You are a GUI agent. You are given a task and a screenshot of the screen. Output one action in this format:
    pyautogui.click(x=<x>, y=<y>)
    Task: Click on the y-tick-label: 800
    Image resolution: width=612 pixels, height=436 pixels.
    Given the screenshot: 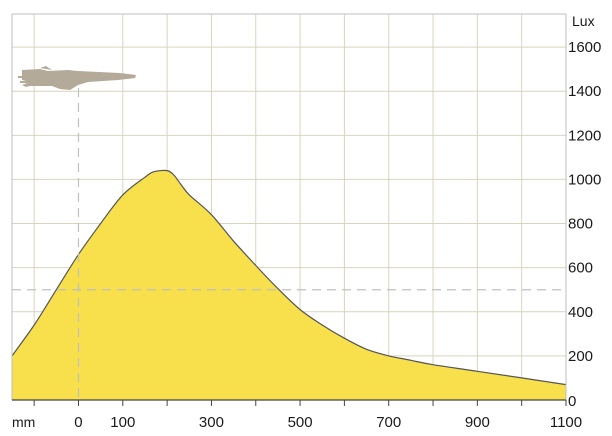 What is the action you would take?
    pyautogui.click(x=580, y=224)
    